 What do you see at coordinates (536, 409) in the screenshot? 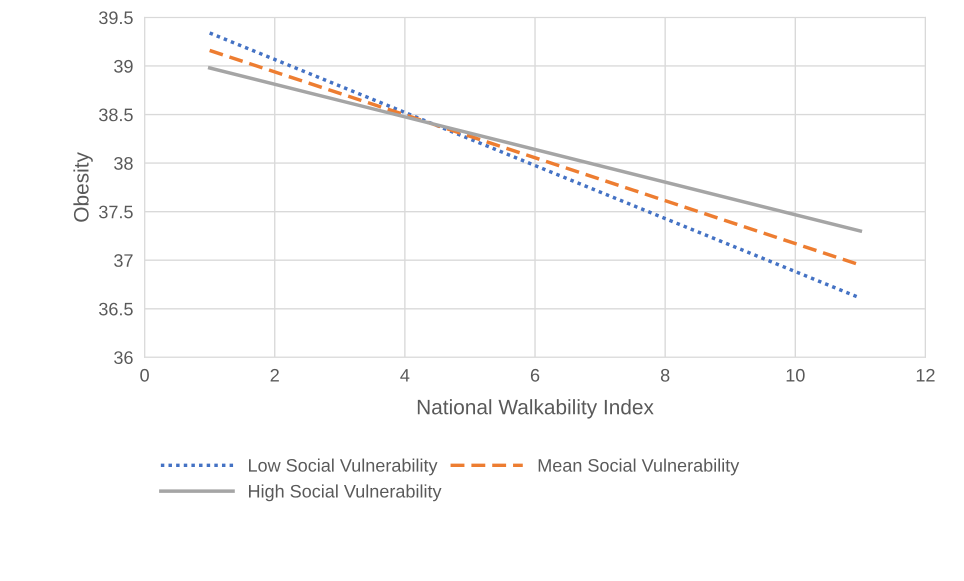
I see `x-axis-title: National Walkability Index` at bounding box center [536, 409].